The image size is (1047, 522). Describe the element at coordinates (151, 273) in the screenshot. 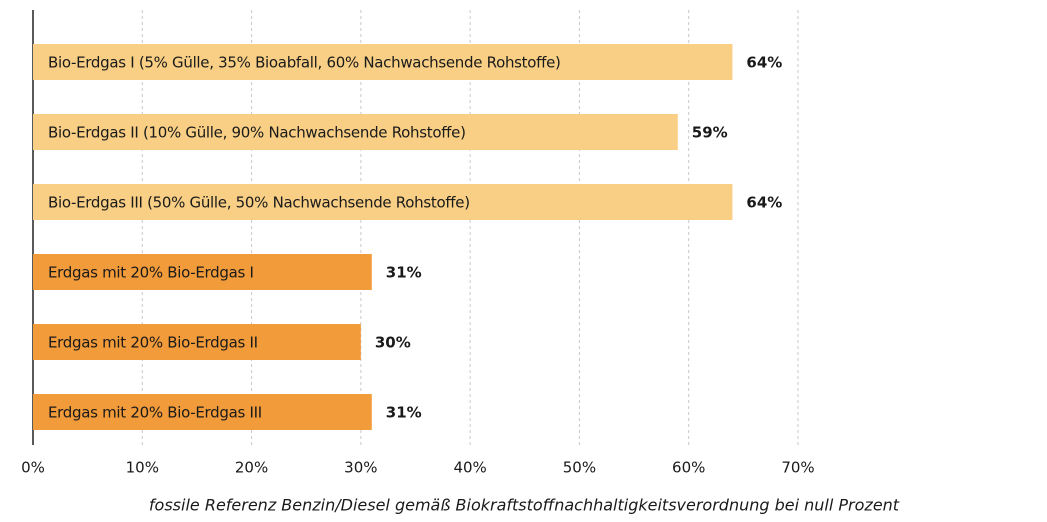

I see `category-label: Erdgas mit 20% Bio-Erdgas I` at that location.